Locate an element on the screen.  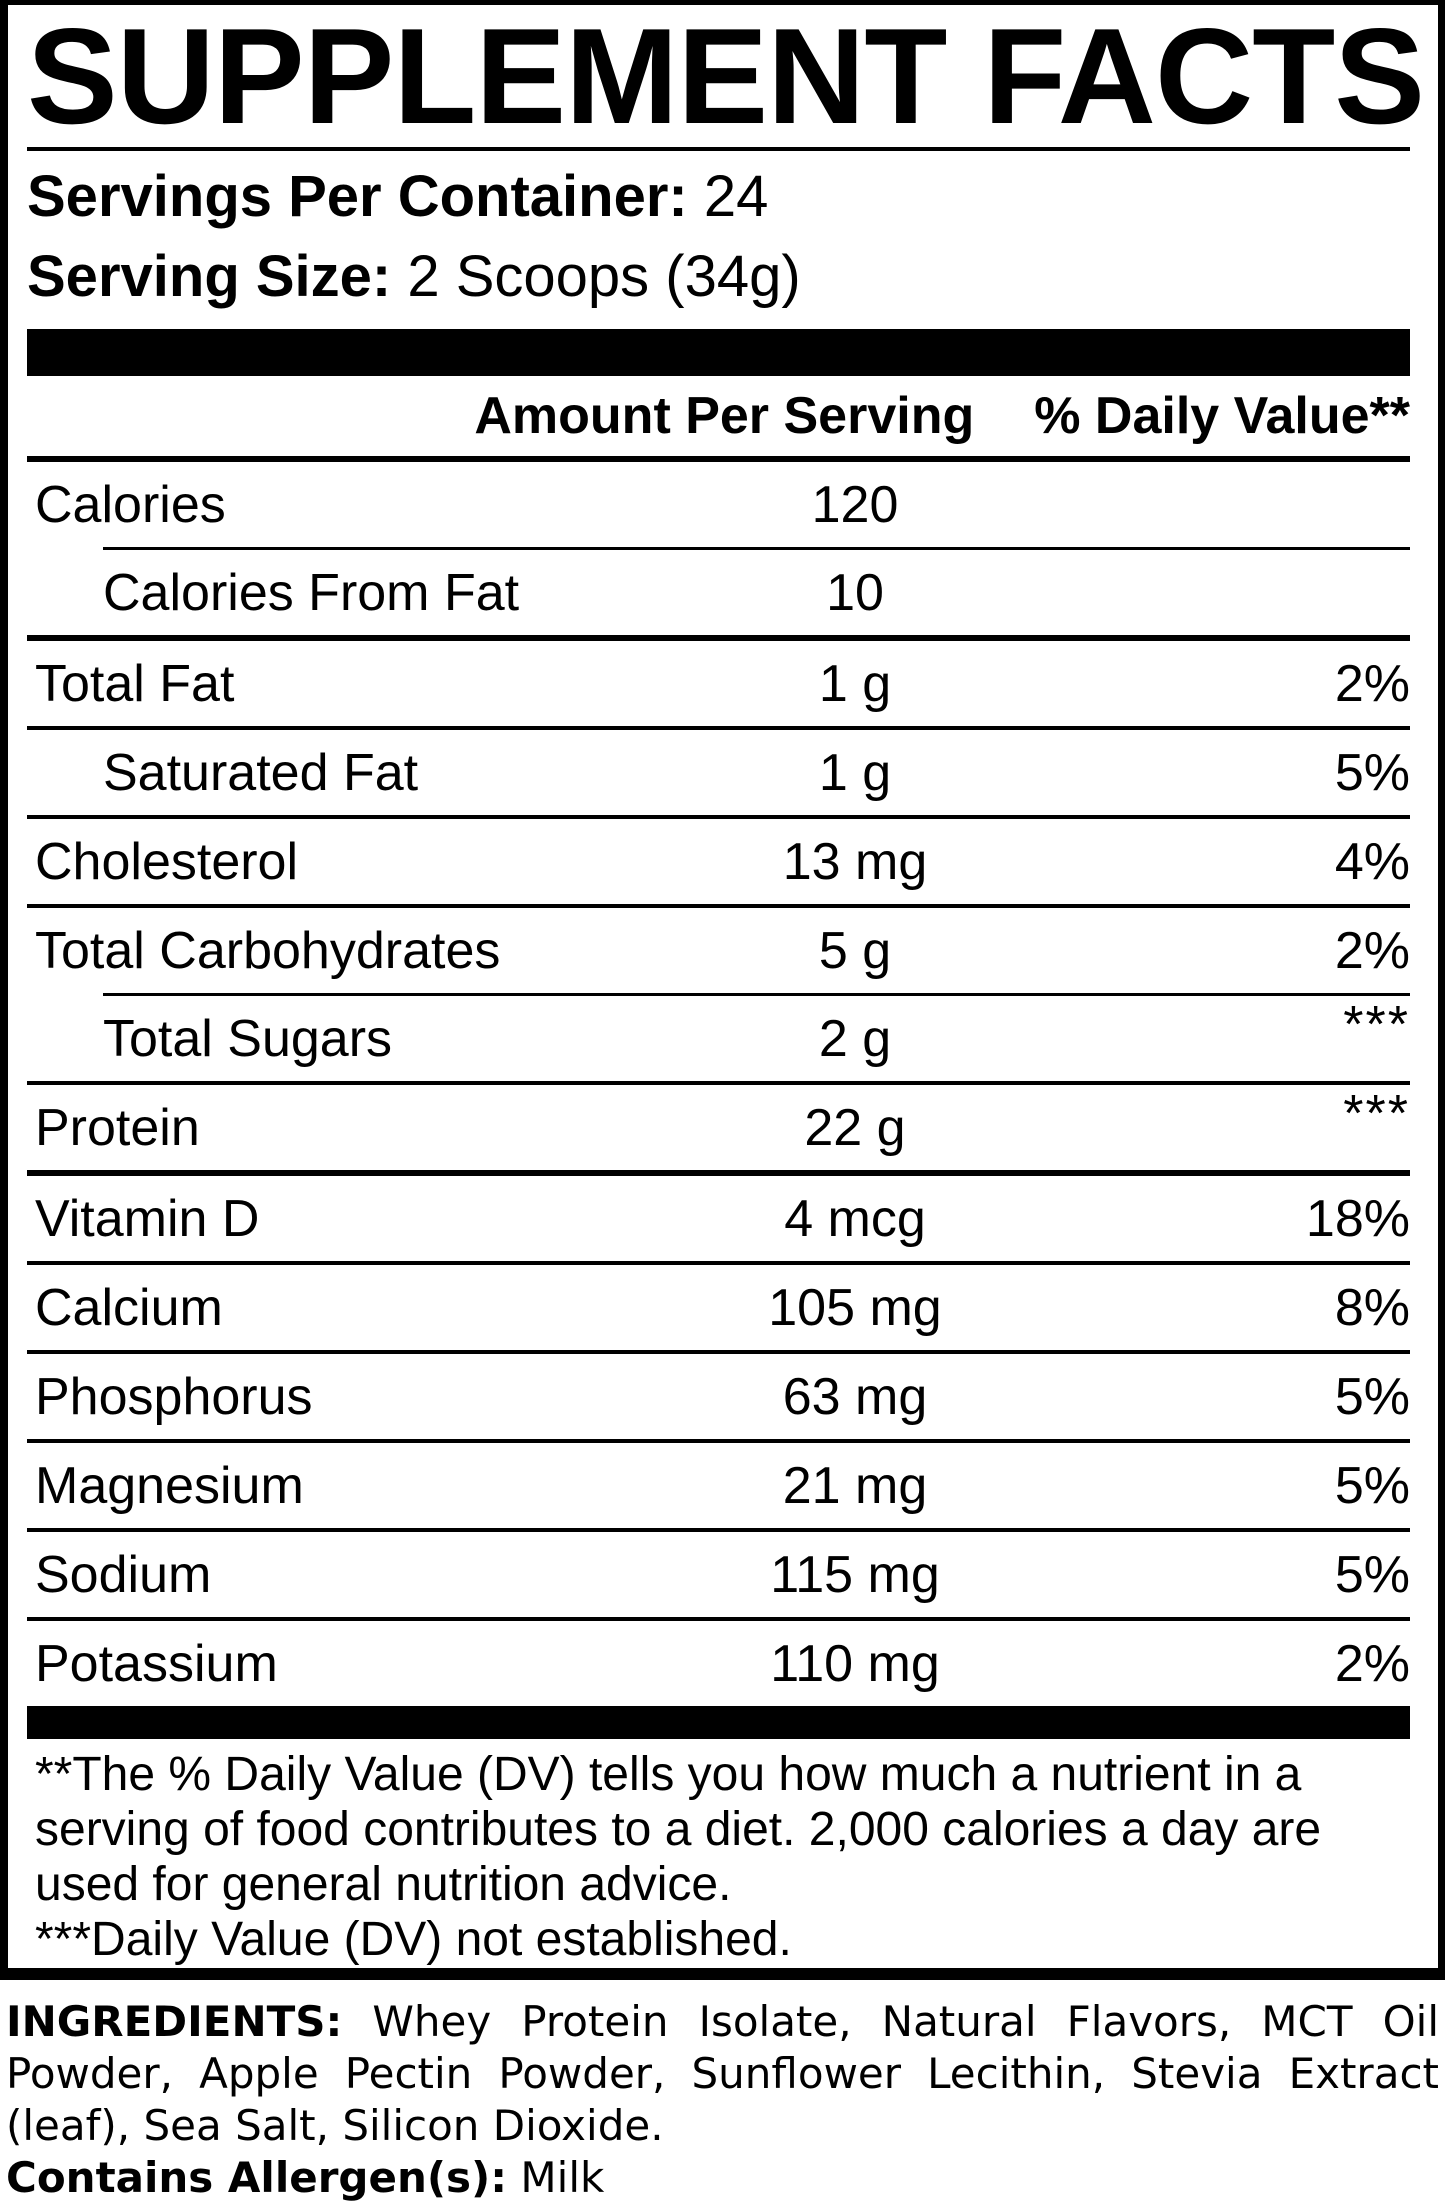
nutrient-amount: 22 g is located at coordinates (855, 1127).